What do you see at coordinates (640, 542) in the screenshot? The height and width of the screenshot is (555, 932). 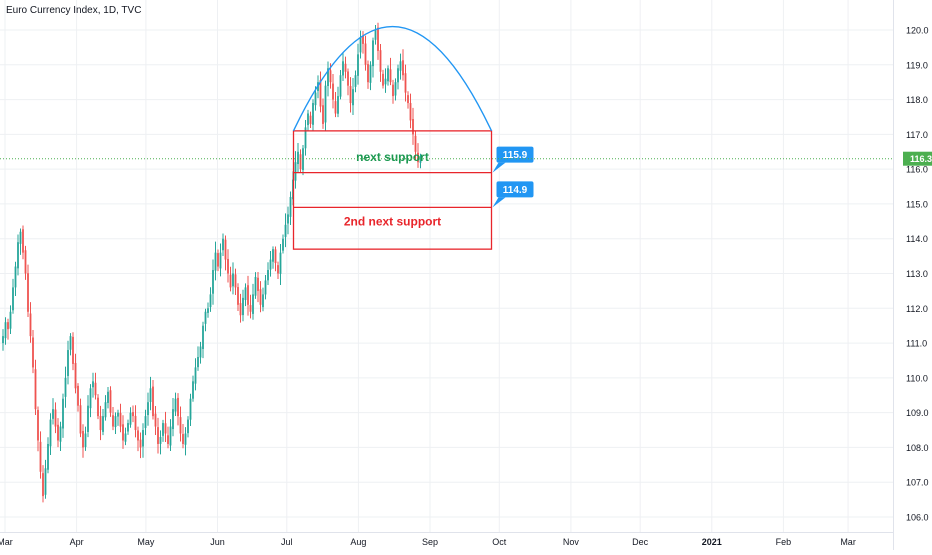 I see `time-tick-label: Dec` at bounding box center [640, 542].